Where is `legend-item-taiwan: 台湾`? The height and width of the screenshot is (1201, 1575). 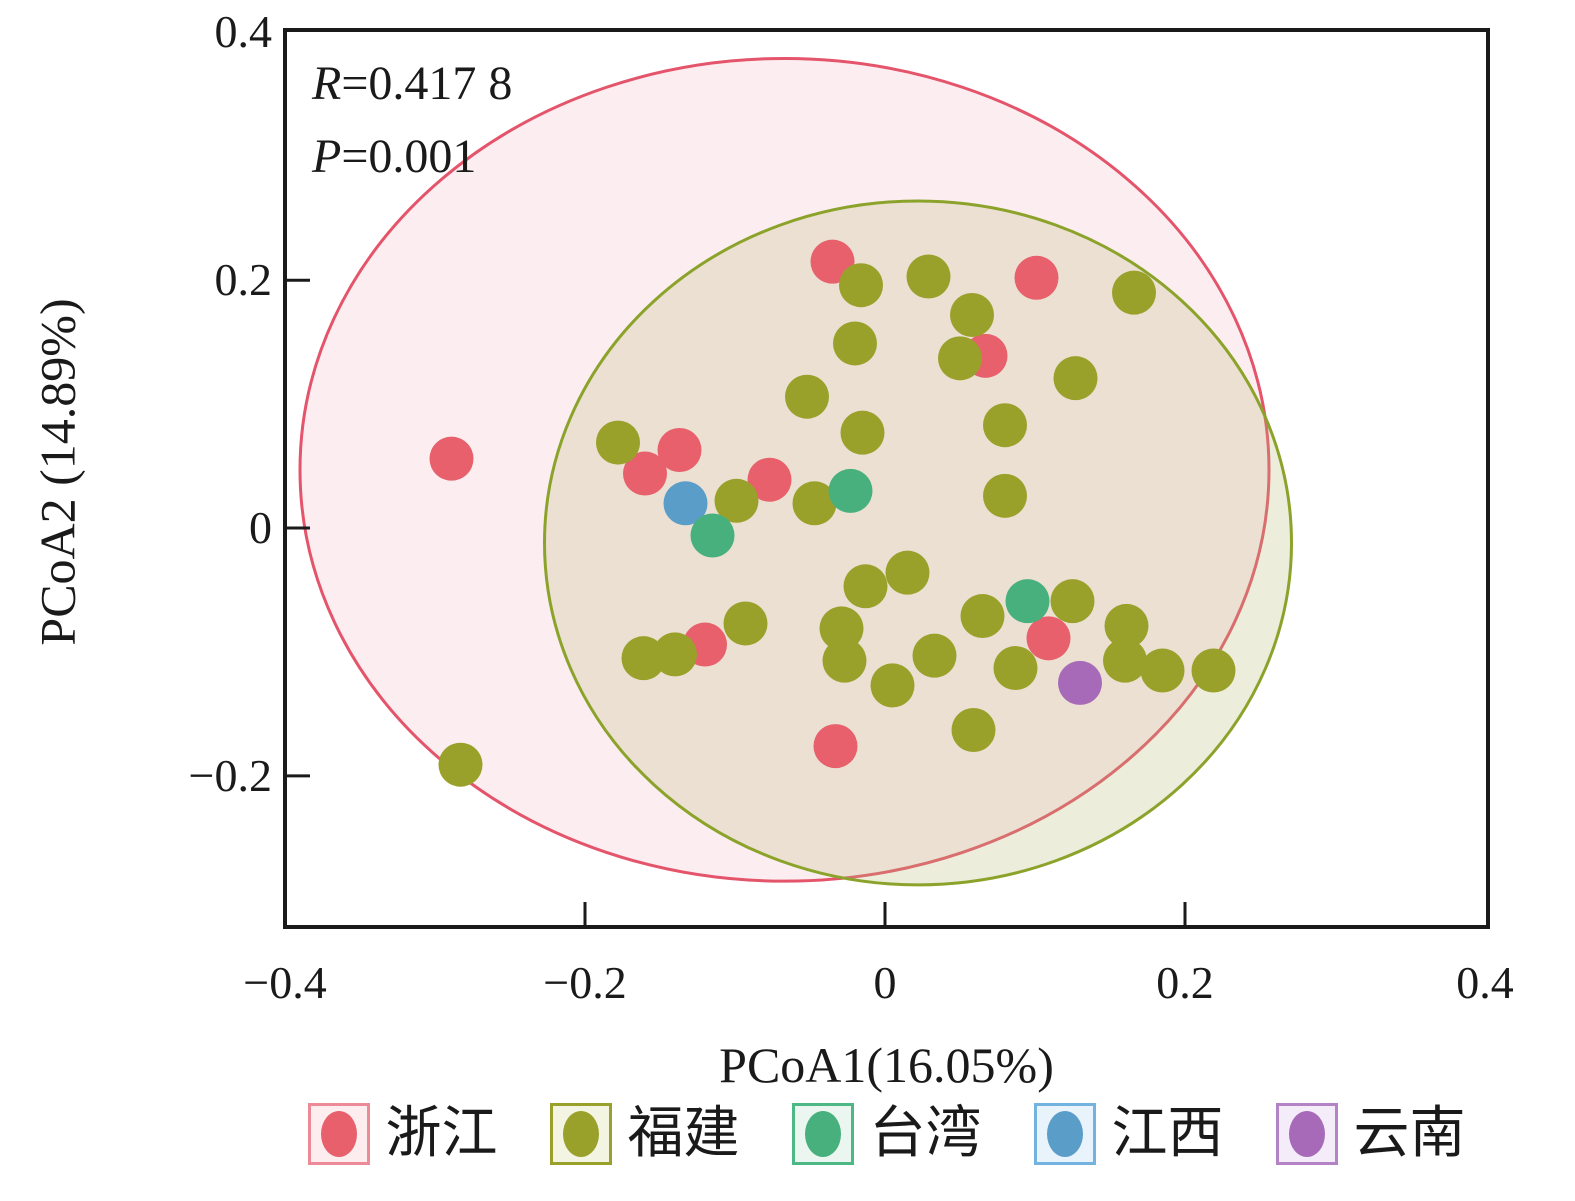 legend-item-taiwan: 台湾 is located at coordinates (886, 1134).